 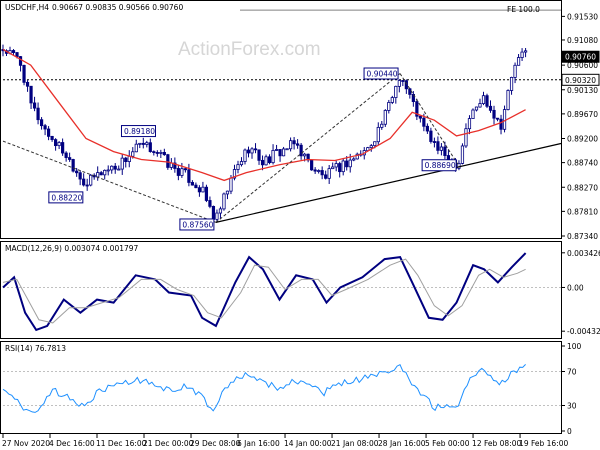 I want to click on macd-ytick-label: 0.003426, so click(x=583, y=253).